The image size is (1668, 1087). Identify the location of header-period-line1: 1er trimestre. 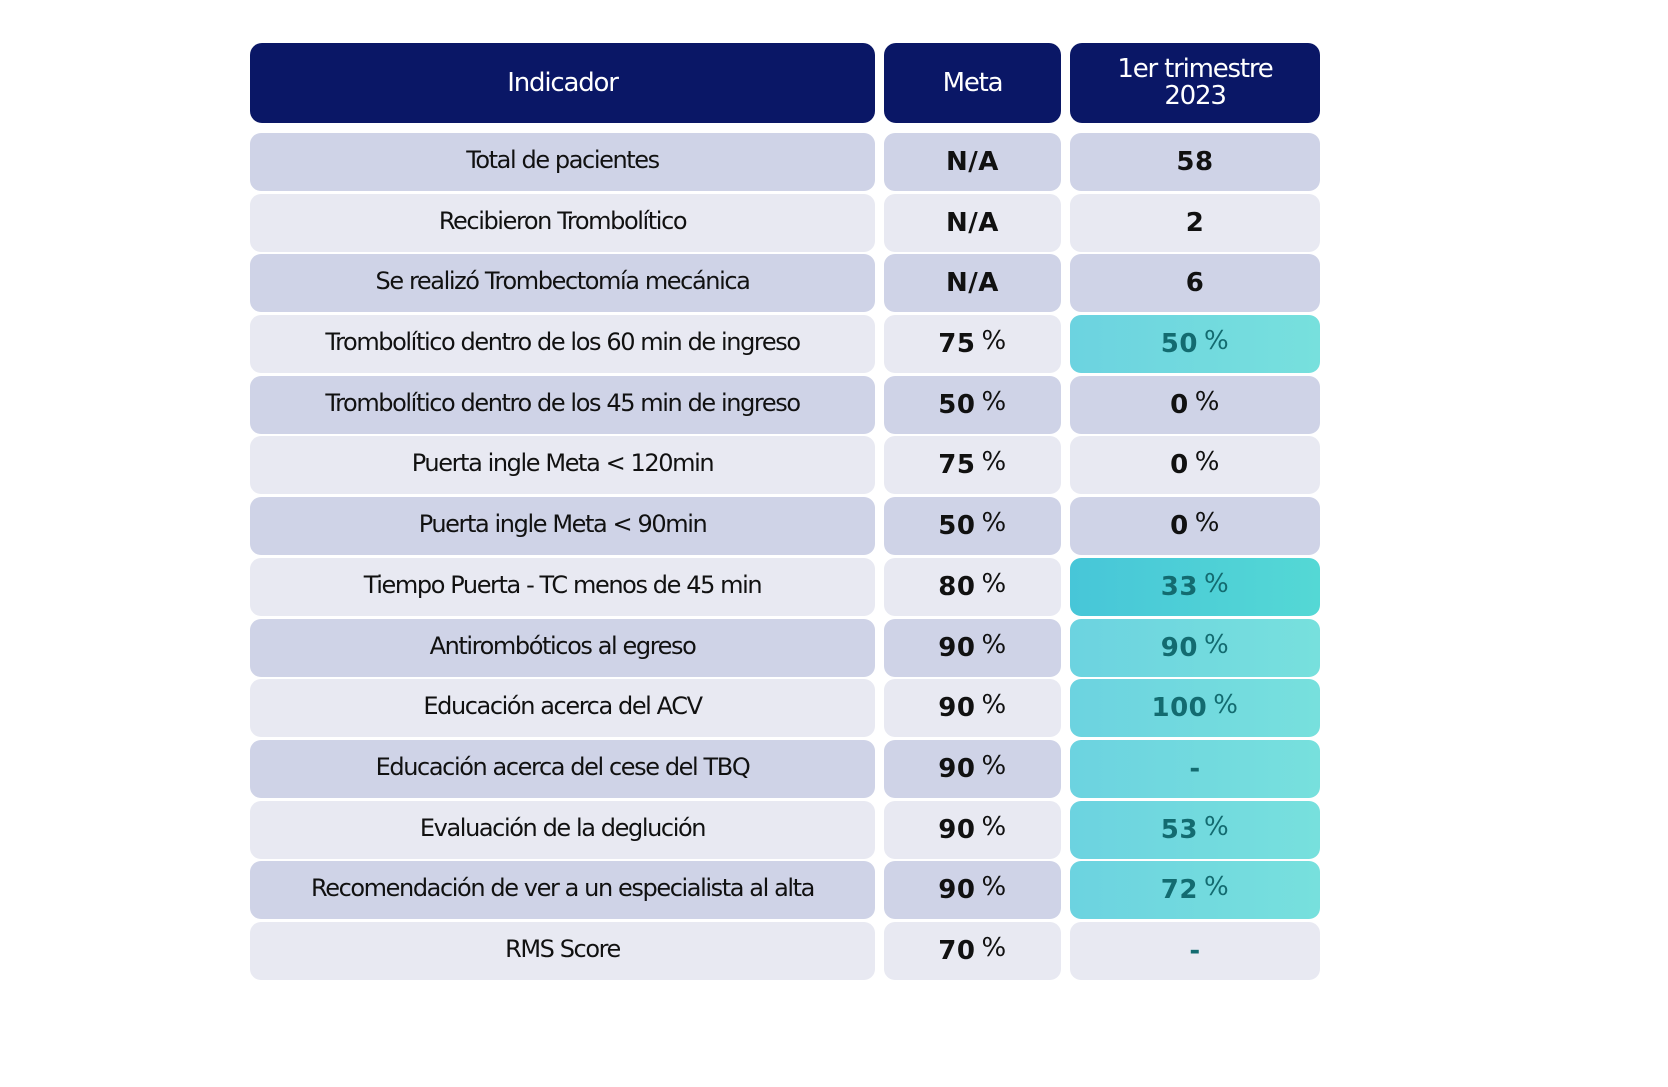
(1195, 69).